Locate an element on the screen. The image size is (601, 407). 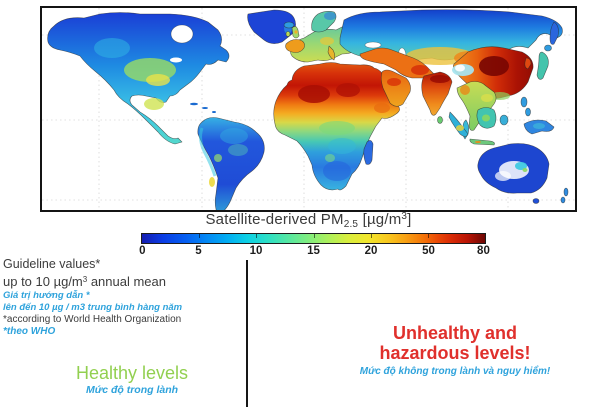
region-tasmania is located at coordinates (536, 201).